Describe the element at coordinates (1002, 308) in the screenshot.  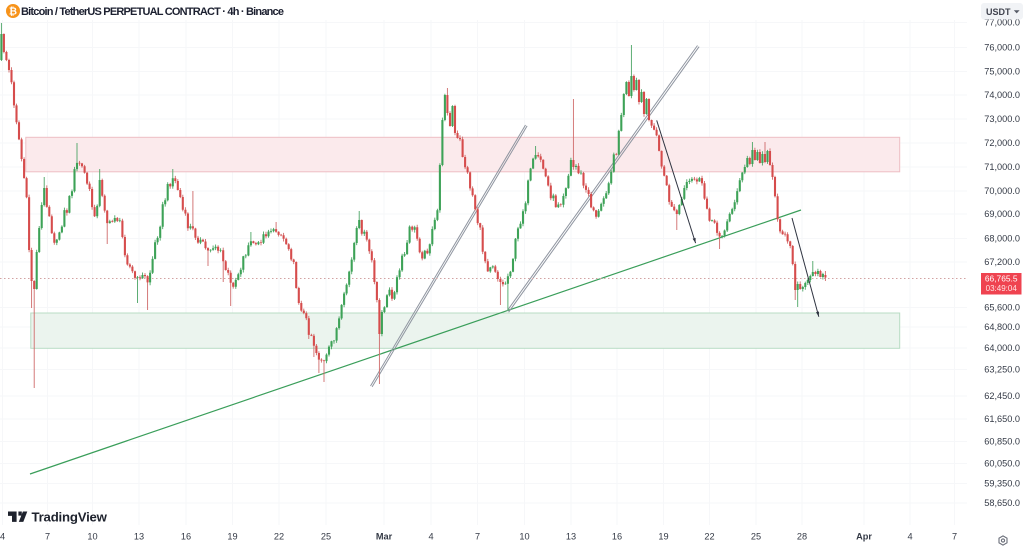
I see `svg-text: 65,600.0` at that location.